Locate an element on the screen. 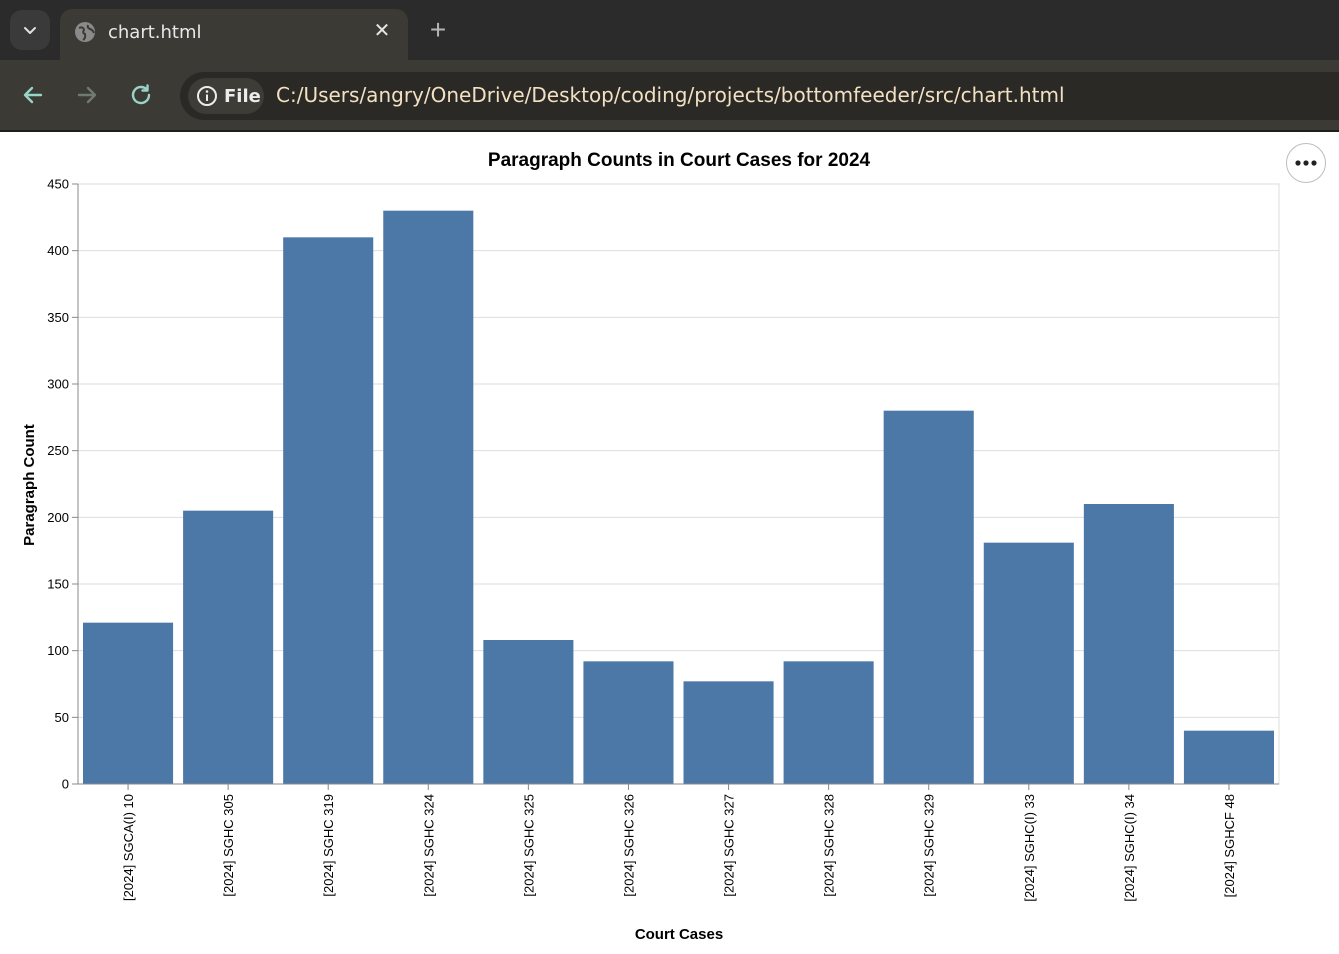  chart-title: Paragraph Counts in Court Cases for 2024 is located at coordinates (679, 160).